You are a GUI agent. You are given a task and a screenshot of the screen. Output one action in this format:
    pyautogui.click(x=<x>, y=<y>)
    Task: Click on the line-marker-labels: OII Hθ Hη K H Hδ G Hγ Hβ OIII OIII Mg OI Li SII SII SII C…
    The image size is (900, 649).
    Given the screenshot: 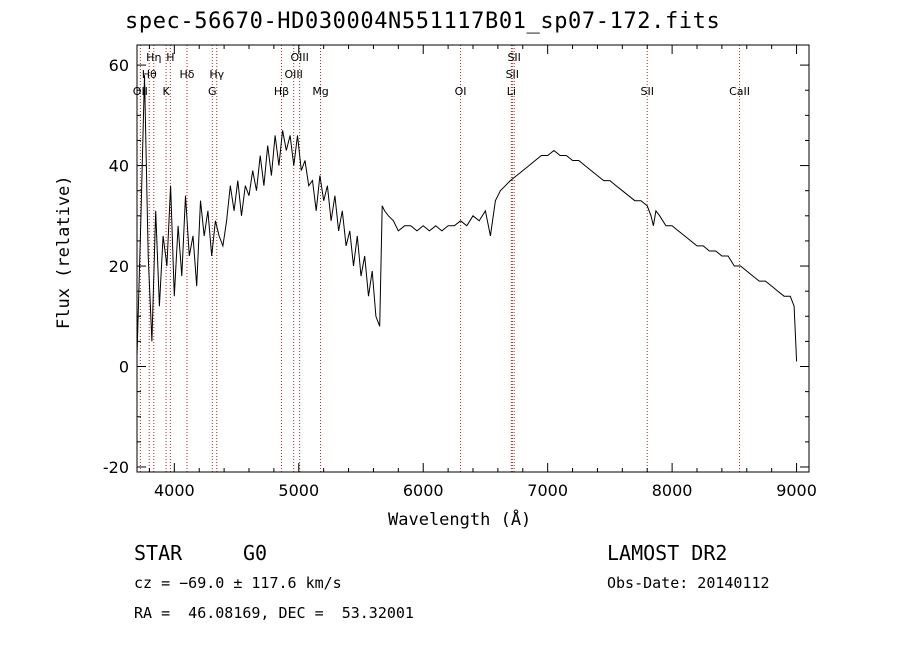 What is the action you would take?
    pyautogui.click(x=441, y=74)
    